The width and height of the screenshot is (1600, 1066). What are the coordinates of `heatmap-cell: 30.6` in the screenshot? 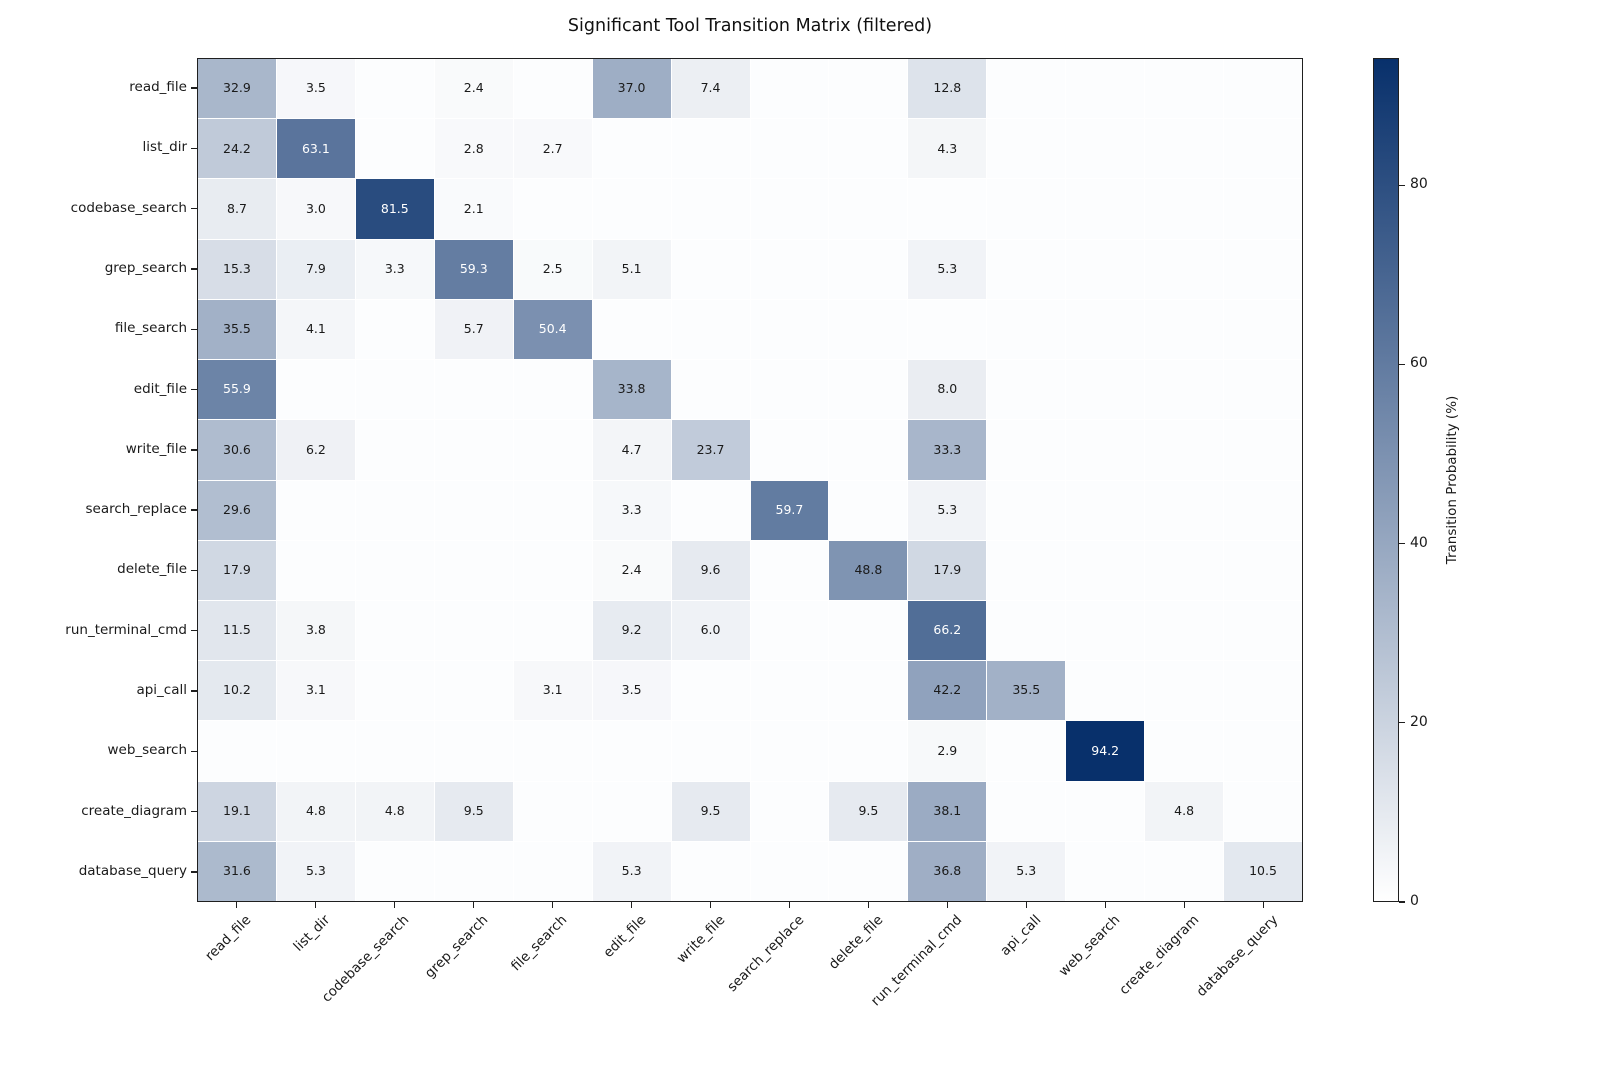 It's located at (237, 450).